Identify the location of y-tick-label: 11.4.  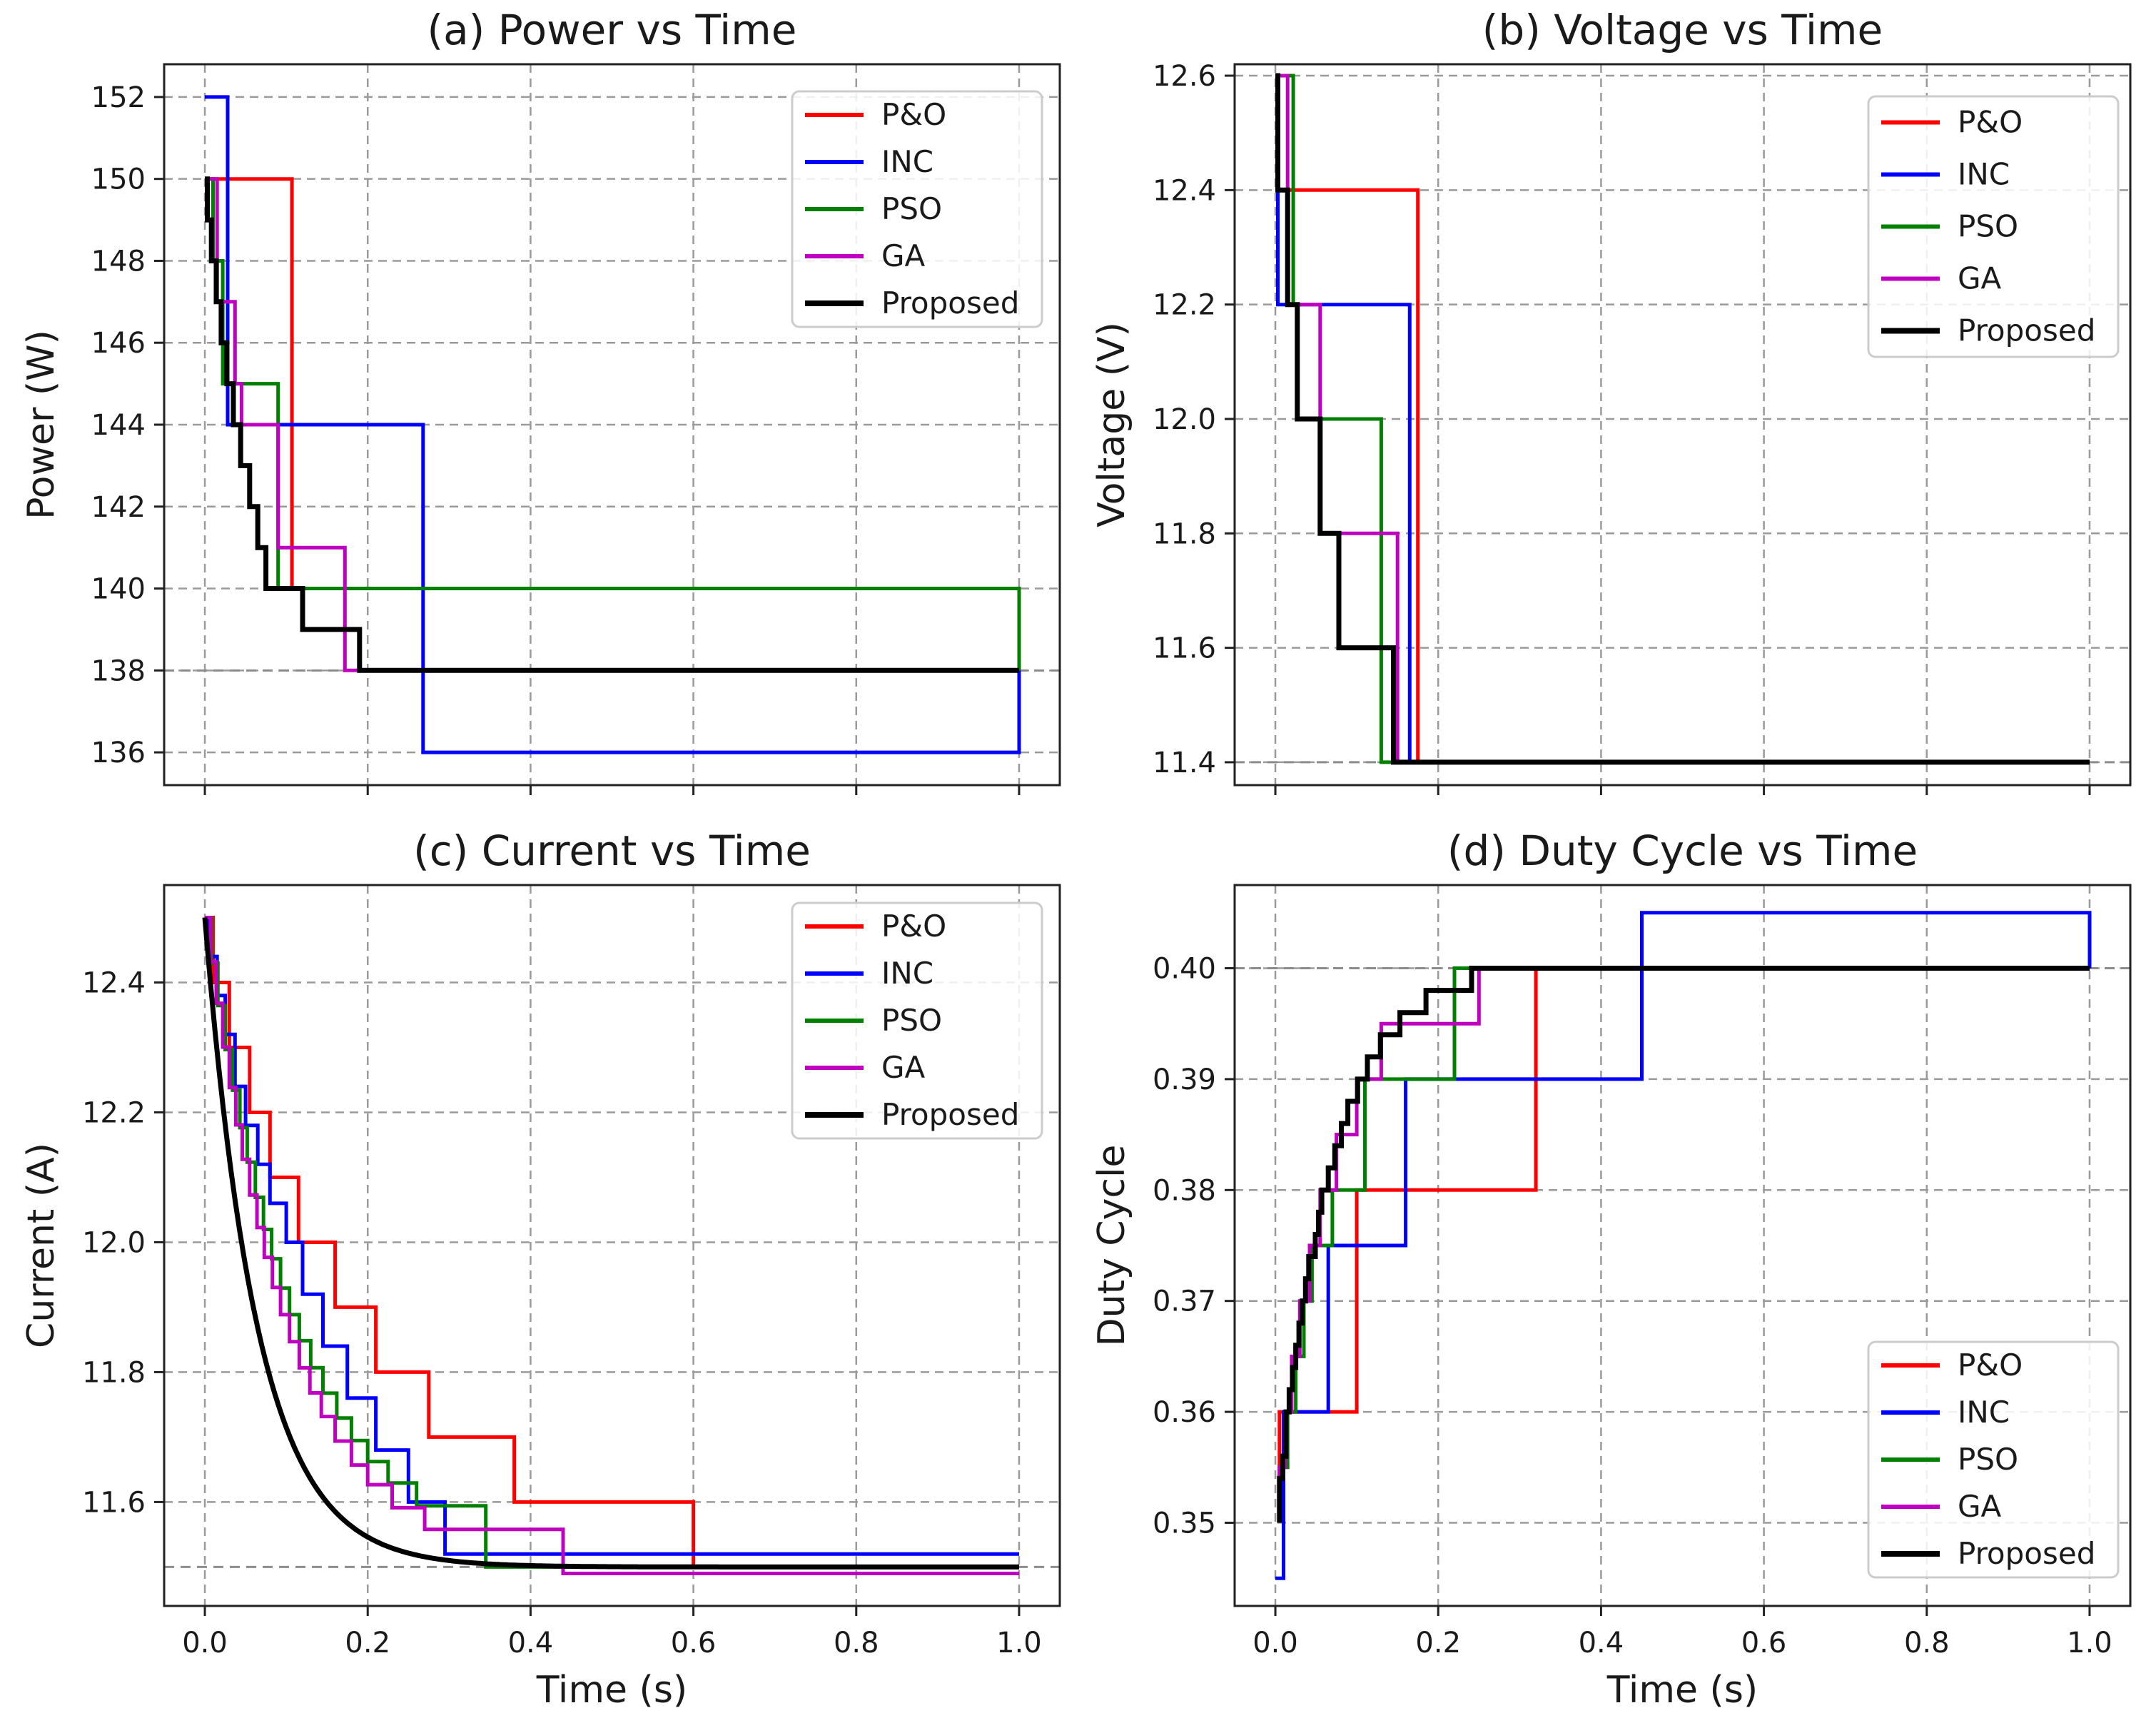
(1184, 763).